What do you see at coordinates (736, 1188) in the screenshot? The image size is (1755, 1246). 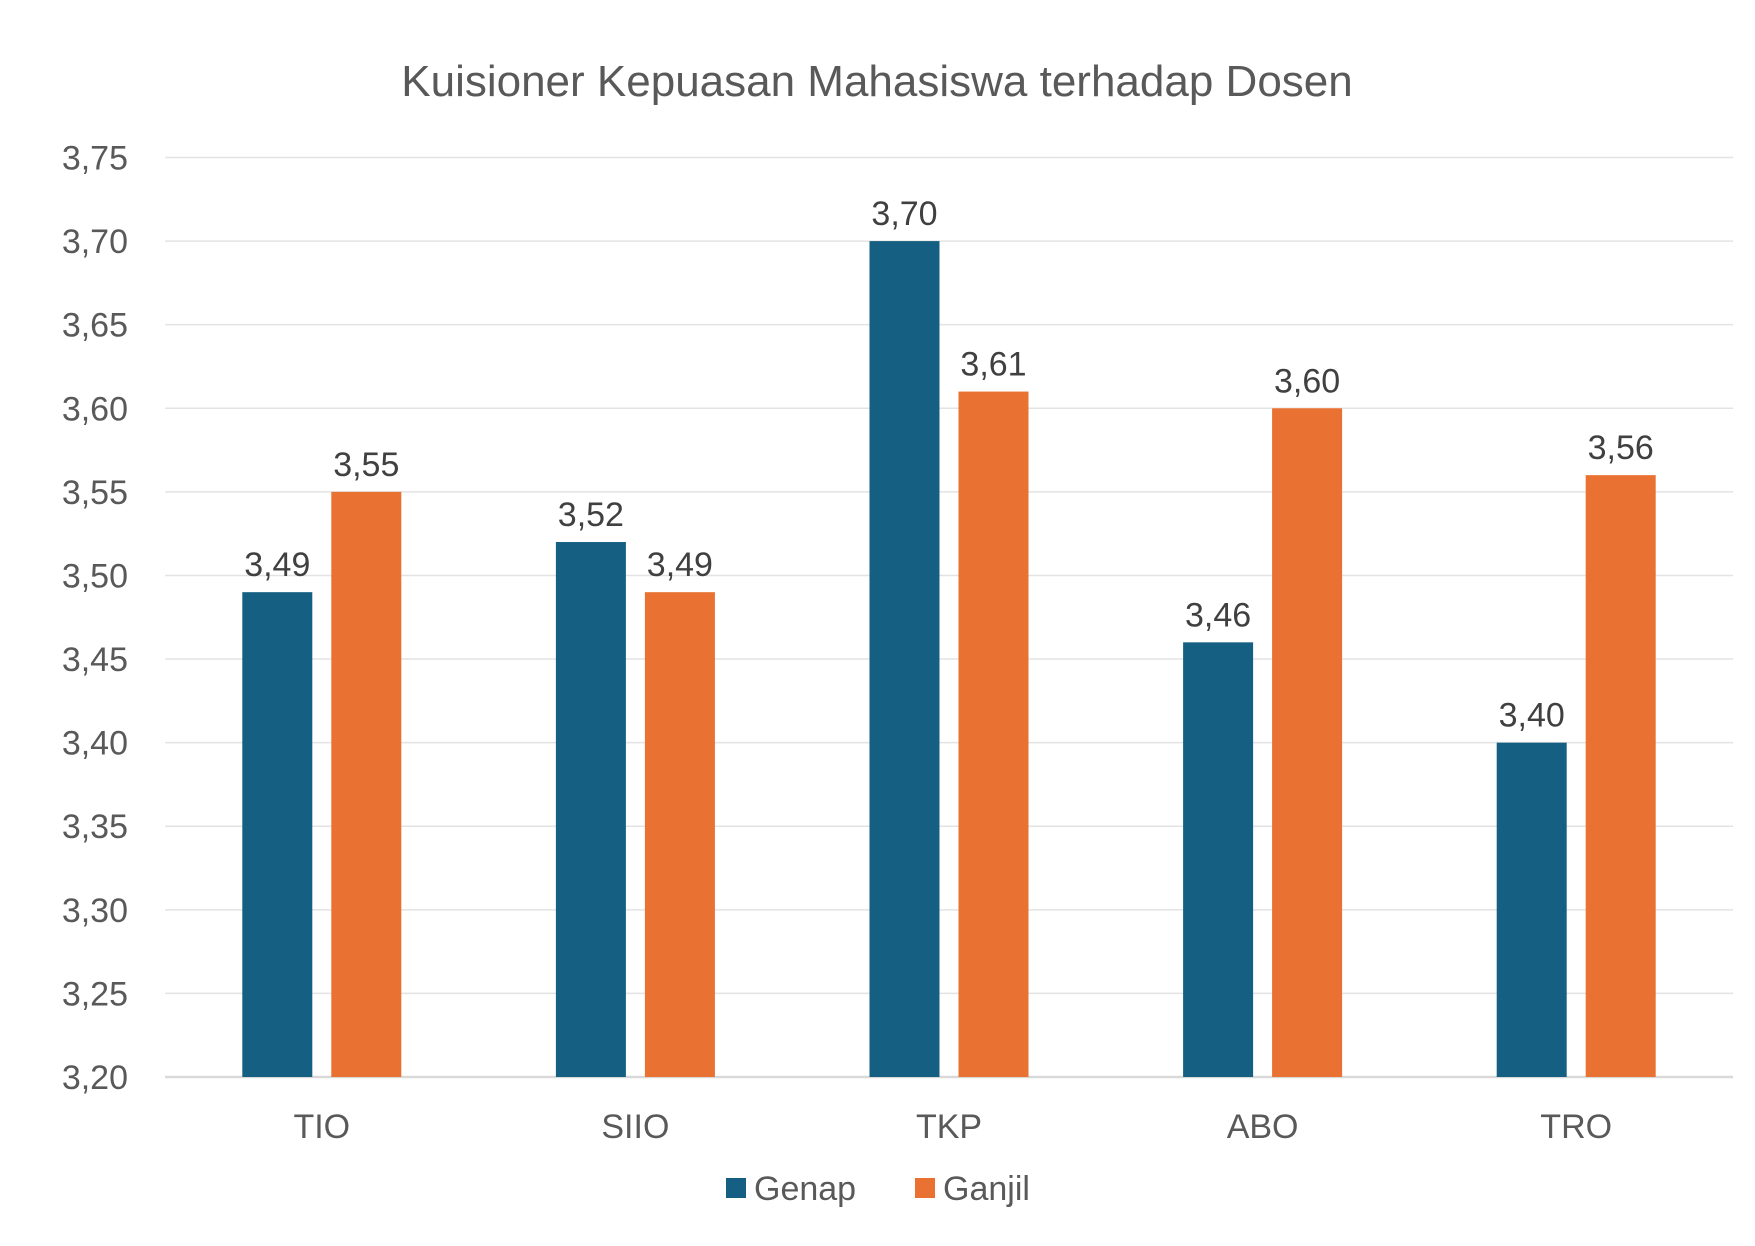 I see `legend-swatch-genap` at bounding box center [736, 1188].